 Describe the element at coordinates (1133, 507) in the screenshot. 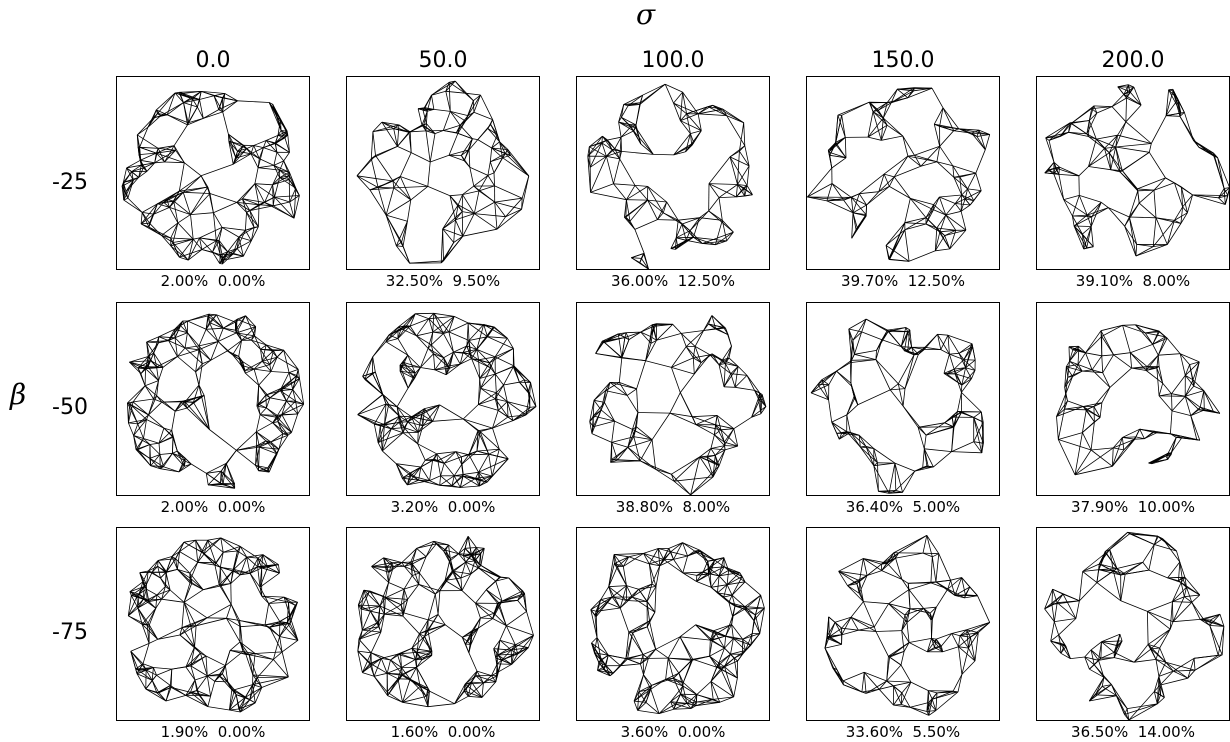

I see `panel-caption: 37.90% 10.00%` at that location.